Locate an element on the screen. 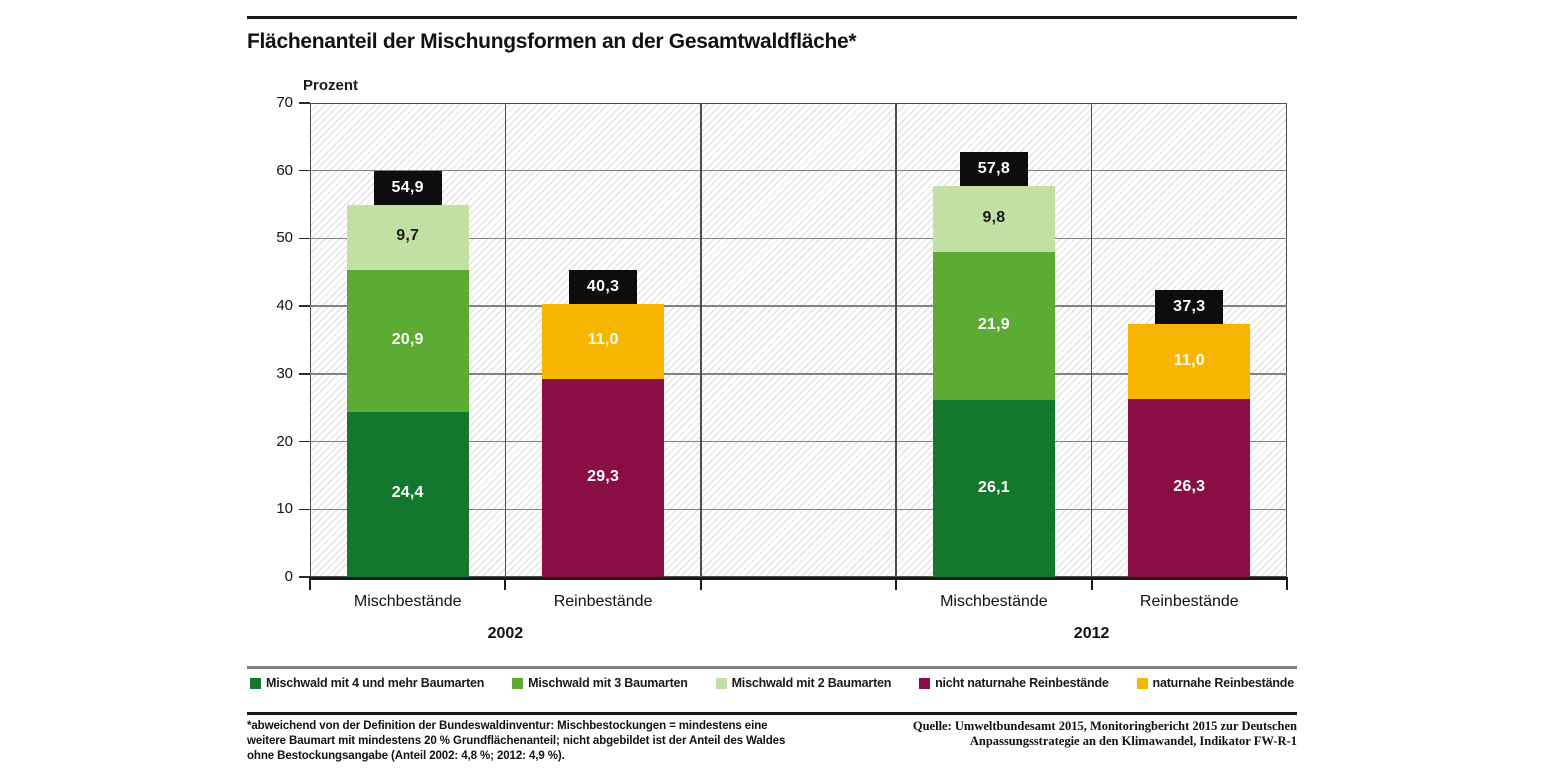 The image size is (1545, 775). y-axis-tick-label: 20 is located at coordinates (284, 441).